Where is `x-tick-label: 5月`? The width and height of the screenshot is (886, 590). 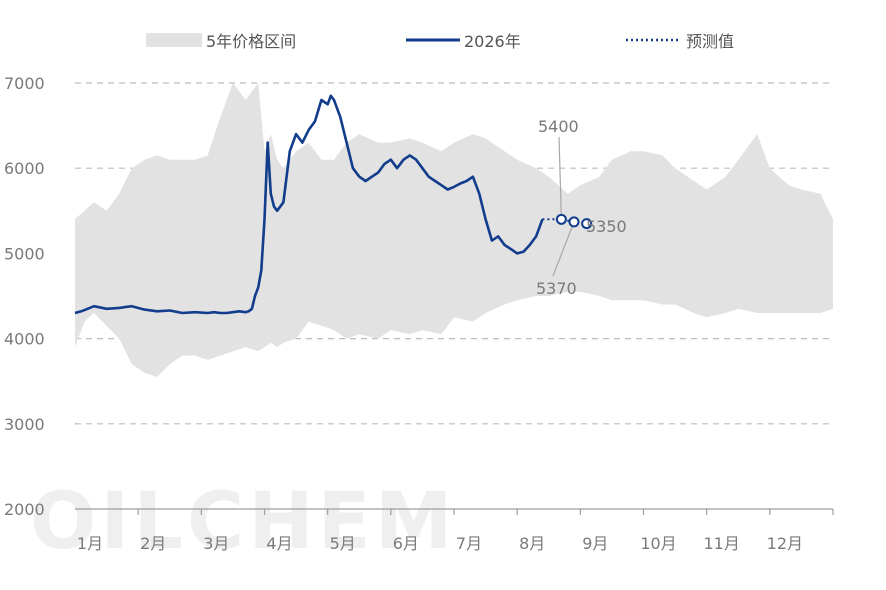 x-tick-label: 5月 is located at coordinates (343, 543).